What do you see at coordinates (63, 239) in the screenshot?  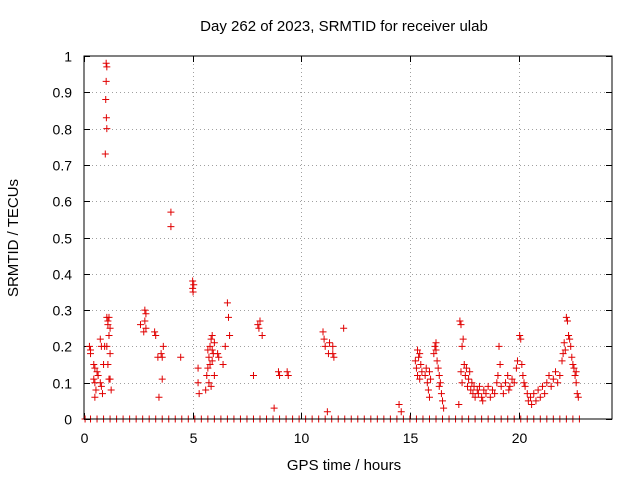 I see `y-tick-label: 0.5` at bounding box center [63, 239].